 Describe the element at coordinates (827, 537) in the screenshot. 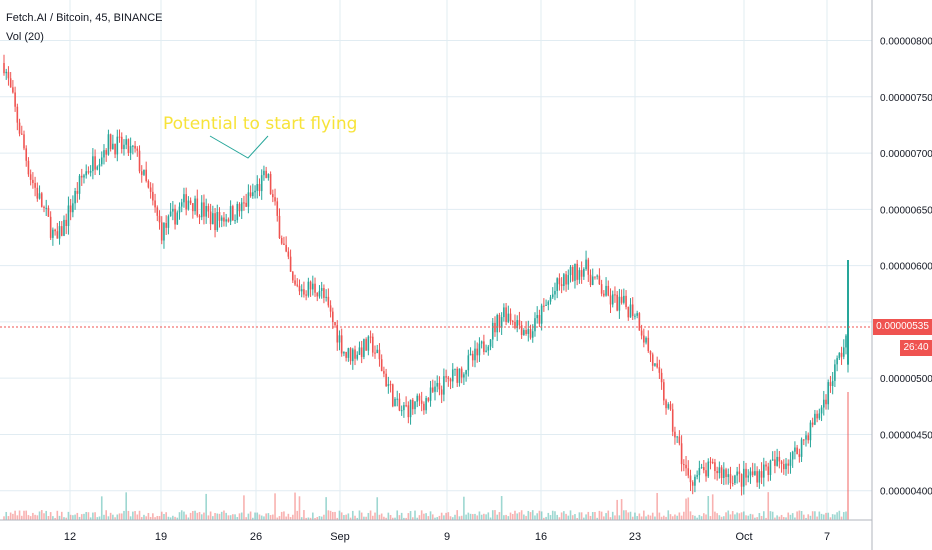

I see `time-tick-label: 7` at that location.